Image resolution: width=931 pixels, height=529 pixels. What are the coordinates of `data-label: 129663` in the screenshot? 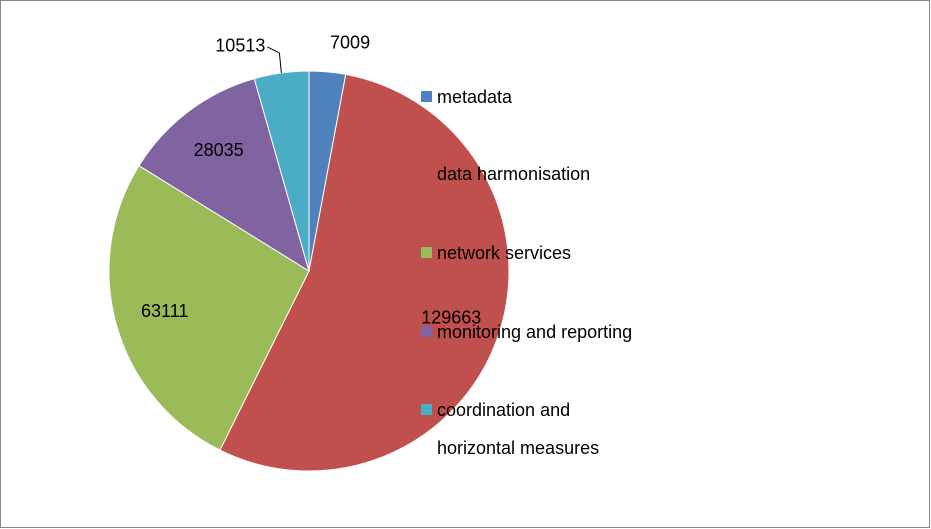 It's located at (451, 317).